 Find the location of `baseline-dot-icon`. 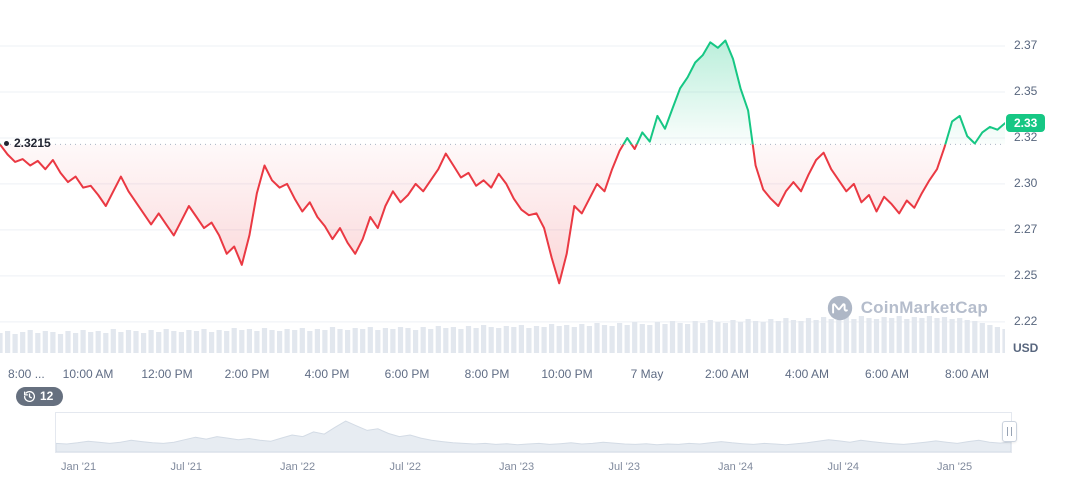

baseline-dot-icon is located at coordinates (6, 143).